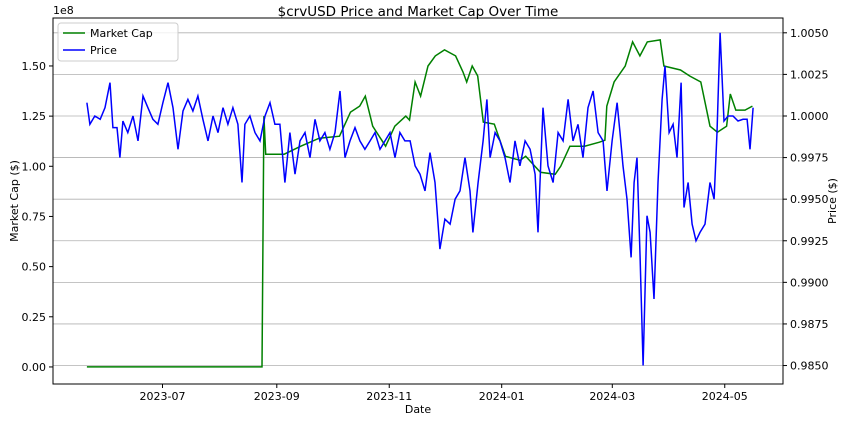 The image size is (850, 425). I want to click on left-offset-label: 1e8, so click(63, 10).